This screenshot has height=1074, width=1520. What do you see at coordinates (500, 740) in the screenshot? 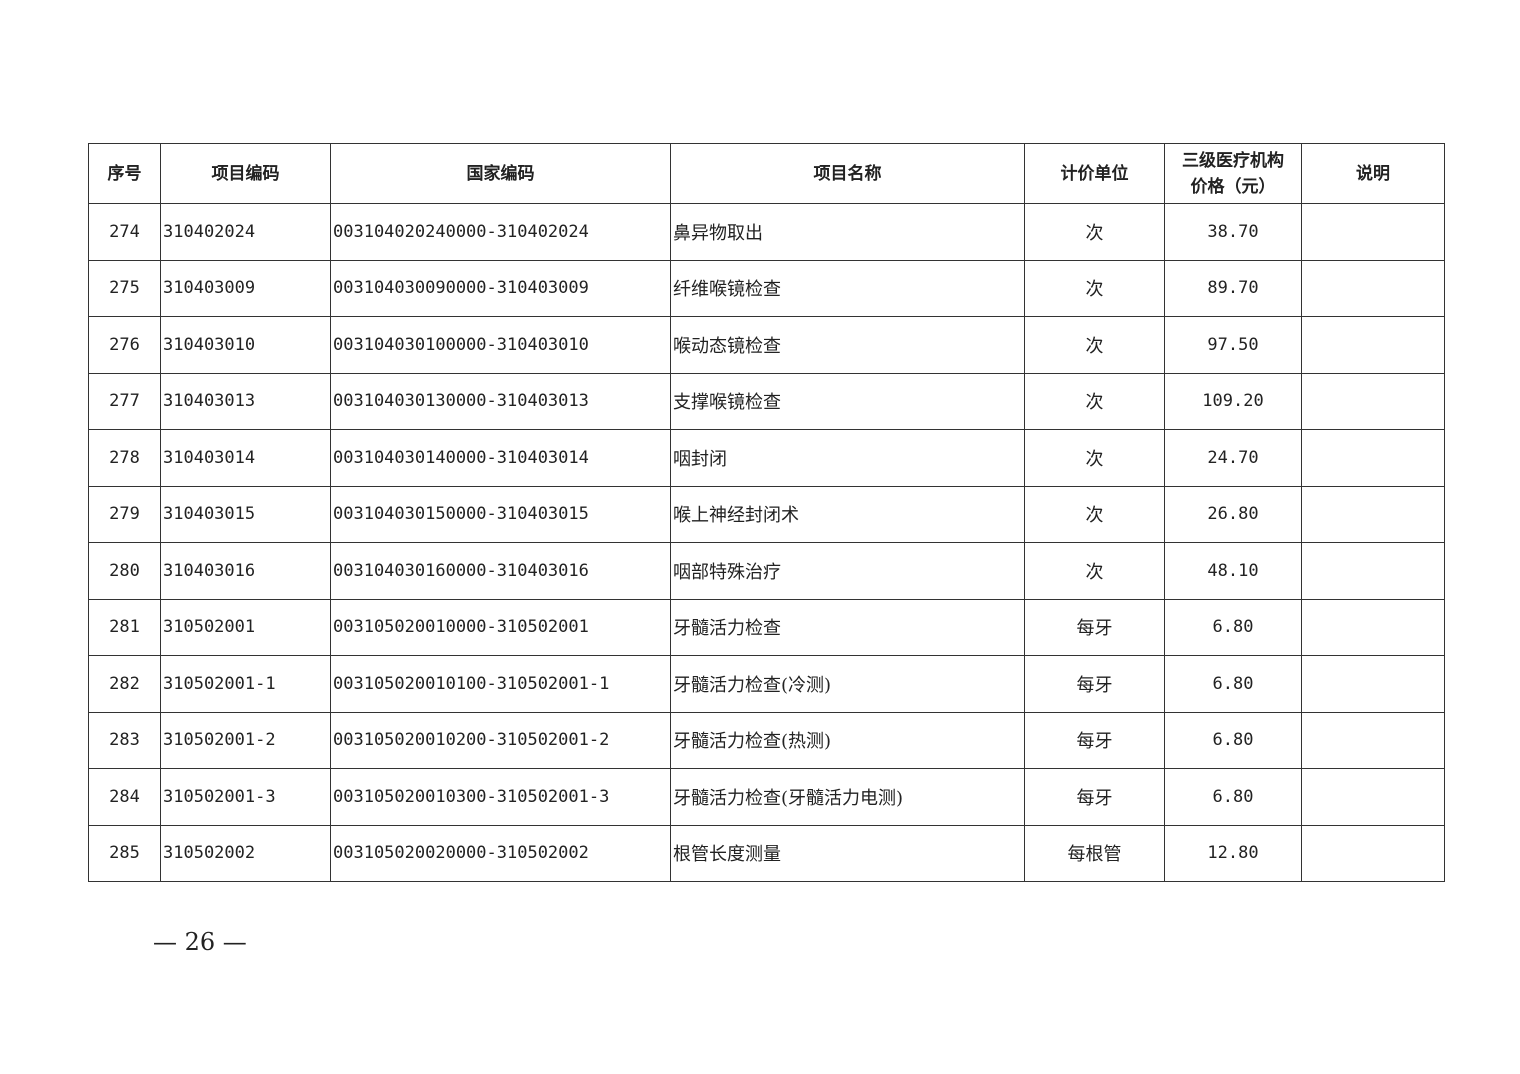
I see `cell-national-code: 003105020010200-310502001-2` at bounding box center [500, 740].